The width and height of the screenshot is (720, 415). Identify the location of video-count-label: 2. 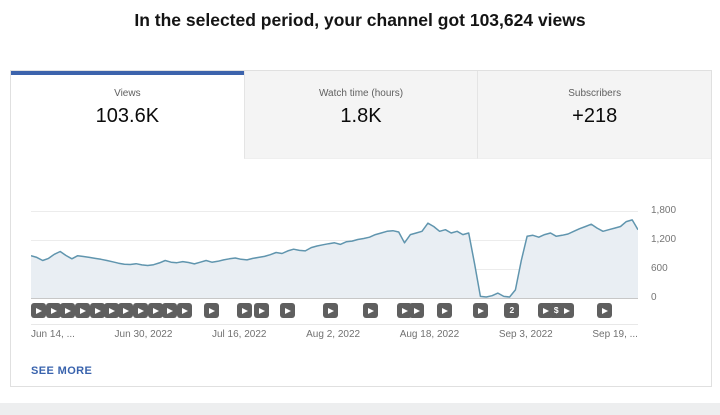
(512, 310).